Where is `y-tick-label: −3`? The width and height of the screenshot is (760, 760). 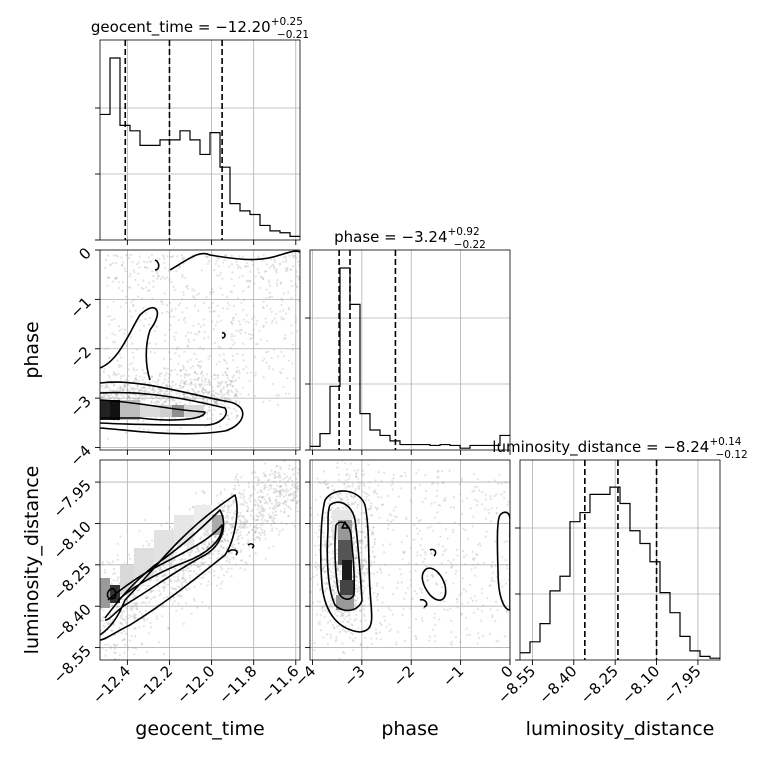
y-tick-label: −3 is located at coordinates (80, 406).